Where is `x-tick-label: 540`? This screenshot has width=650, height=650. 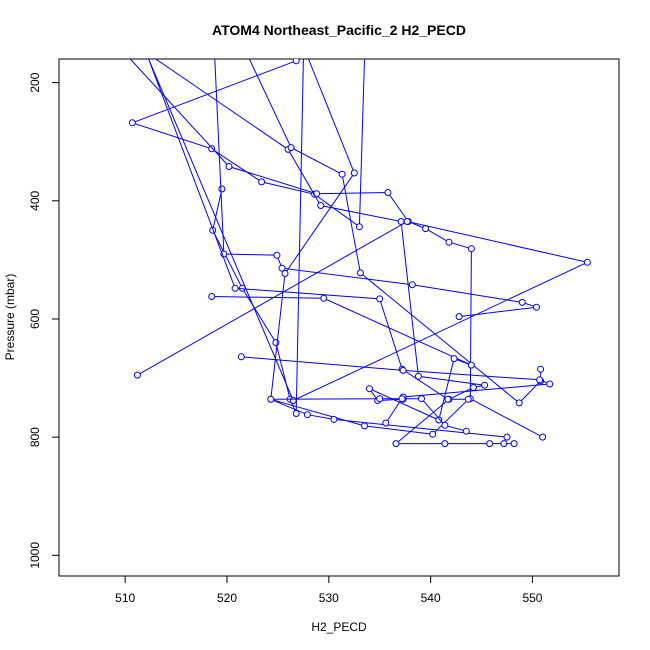
x-tick-label: 540 is located at coordinates (431, 598).